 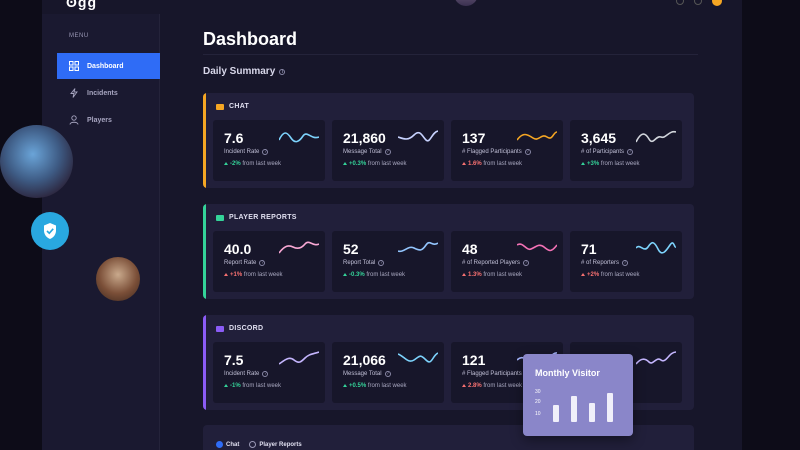 I want to click on stat-card: 7.6 Incident Rate? -2% from last week, so click(x=269, y=150).